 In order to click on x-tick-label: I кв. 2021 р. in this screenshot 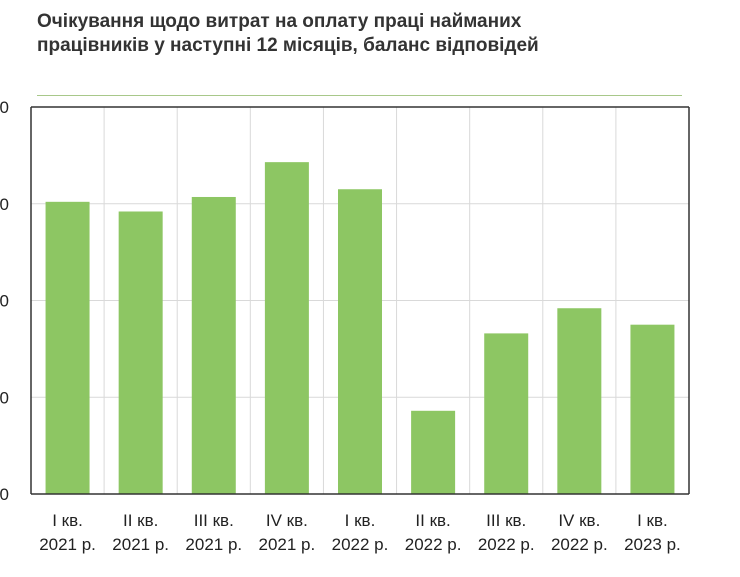, I will do `click(67, 532)`.